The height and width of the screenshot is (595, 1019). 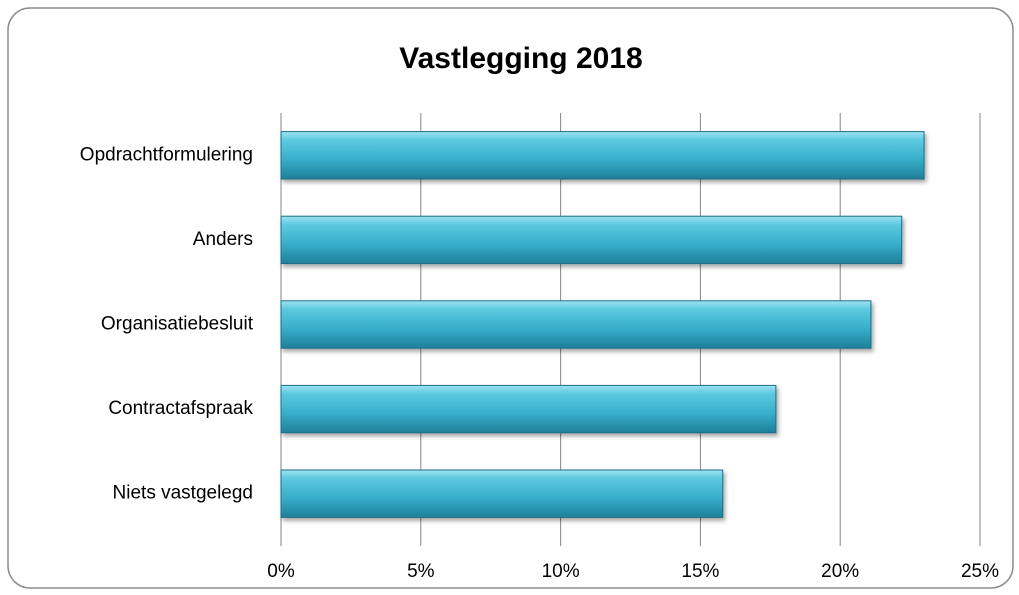 What do you see at coordinates (980, 571) in the screenshot?
I see `x-tick-label: 25%` at bounding box center [980, 571].